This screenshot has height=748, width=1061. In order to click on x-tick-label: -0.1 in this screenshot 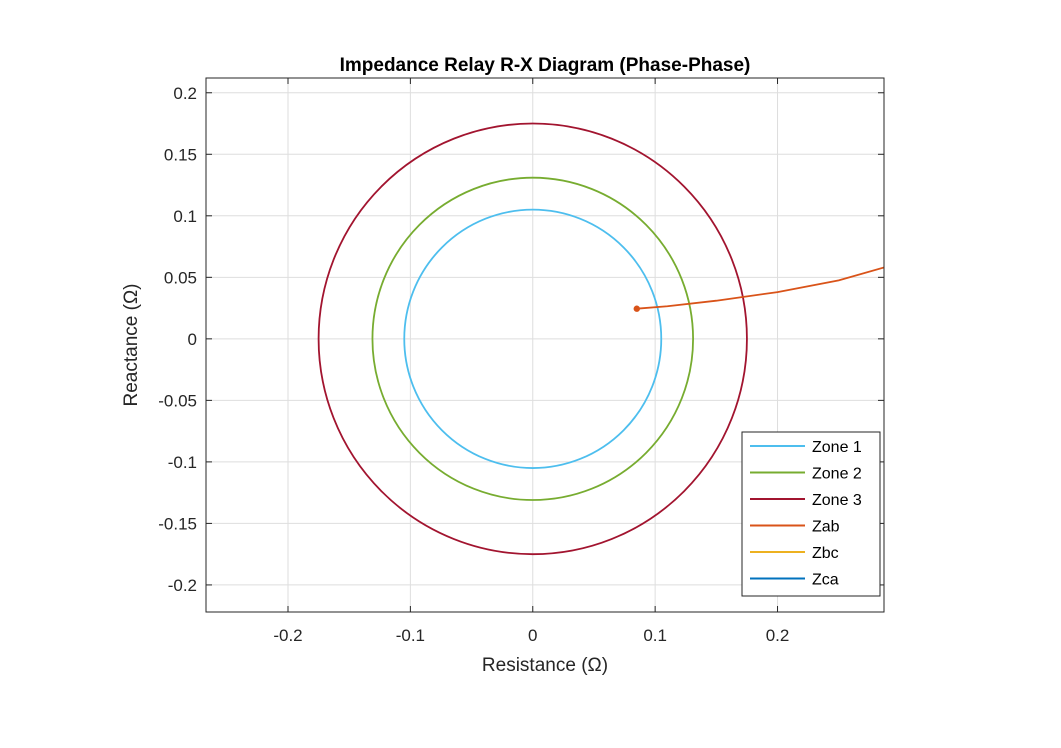, I will do `click(410, 635)`.